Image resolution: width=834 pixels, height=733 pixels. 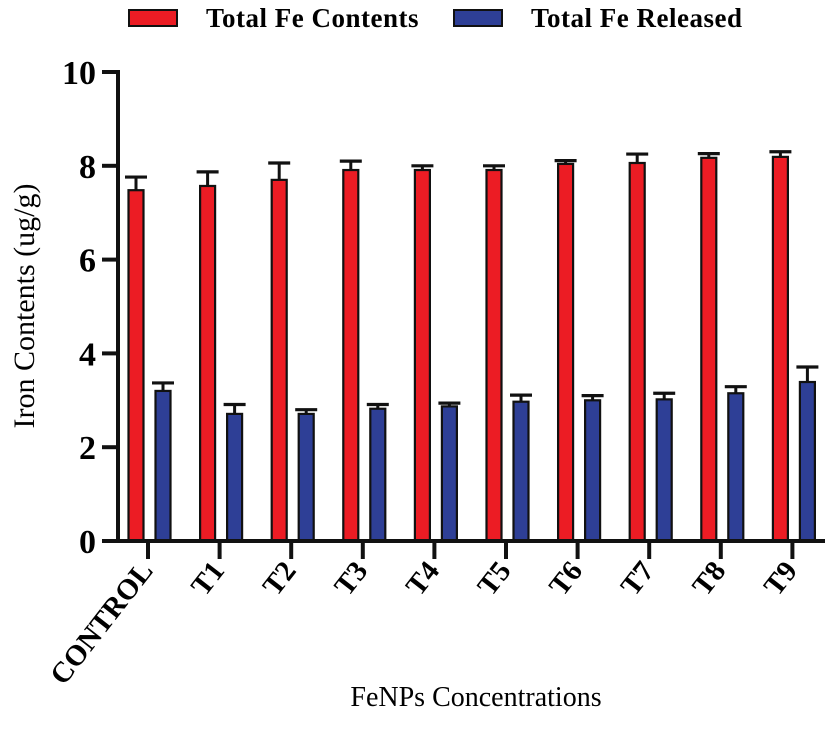 I want to click on bar-total-fe-contents-t9, so click(x=780, y=349).